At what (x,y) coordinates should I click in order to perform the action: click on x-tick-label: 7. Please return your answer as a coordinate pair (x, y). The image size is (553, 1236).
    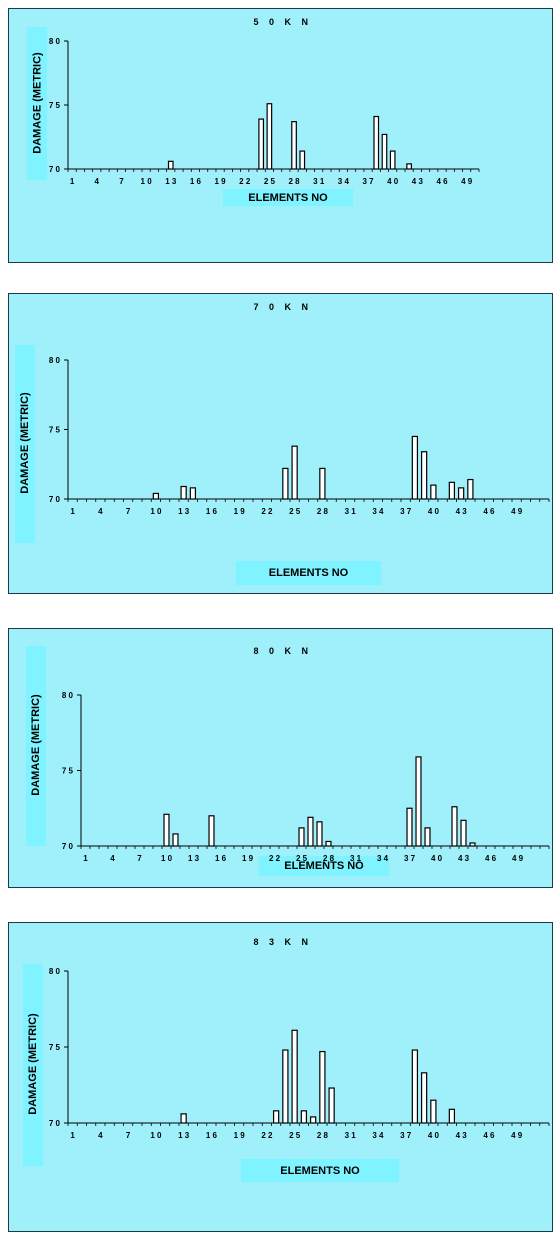
    Looking at the image, I should click on (139, 858).